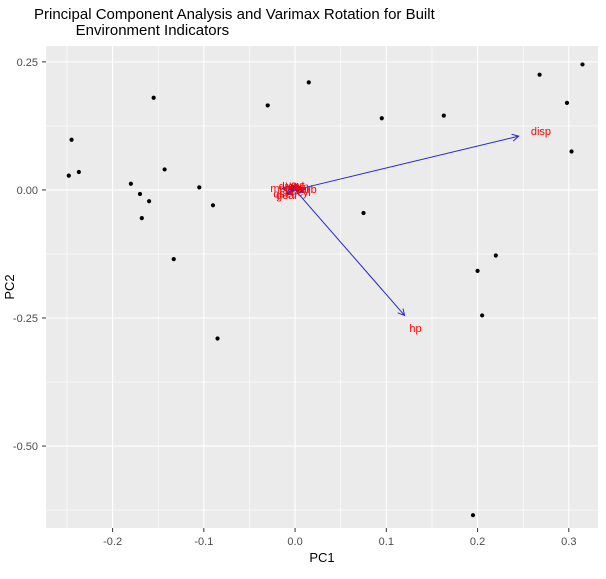  What do you see at coordinates (27, 191) in the screenshot?
I see `y-tick-label: 0.00` at bounding box center [27, 191].